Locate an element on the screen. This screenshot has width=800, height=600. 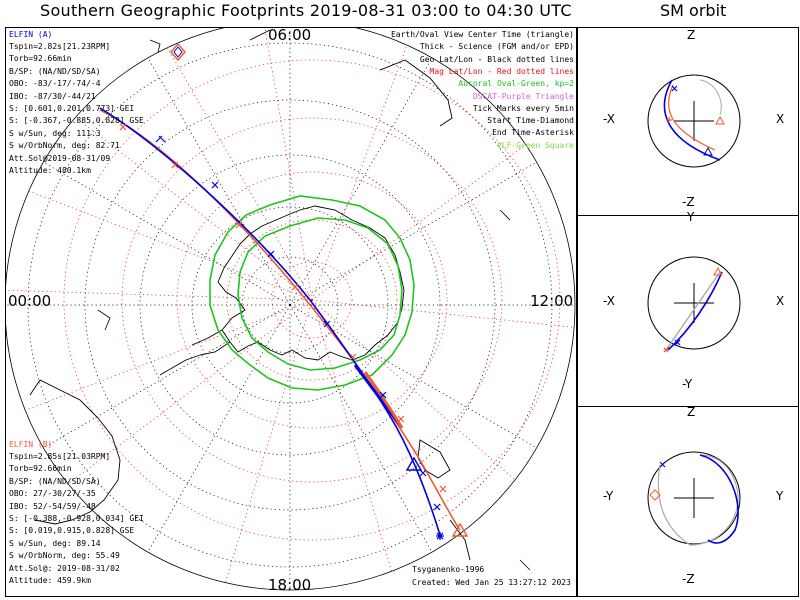
legend-item: Mag Lat/Lon - Red dotted lines is located at coordinates (502, 71).